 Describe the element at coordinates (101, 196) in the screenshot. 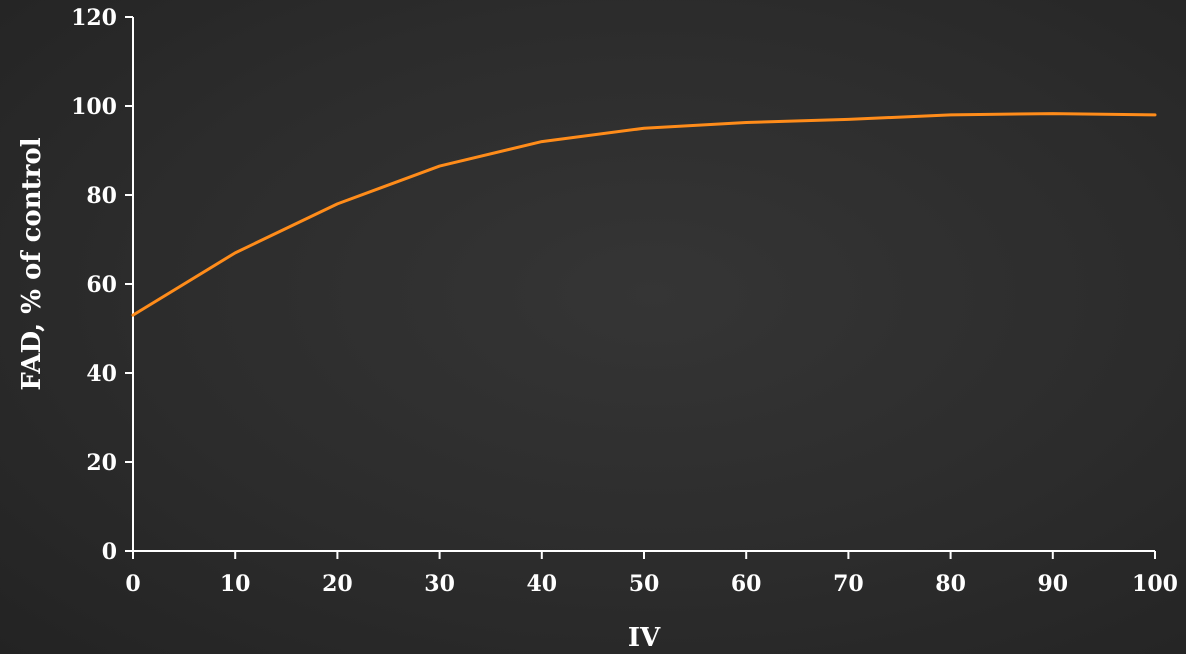

I see `y-tick-label: 80` at that location.